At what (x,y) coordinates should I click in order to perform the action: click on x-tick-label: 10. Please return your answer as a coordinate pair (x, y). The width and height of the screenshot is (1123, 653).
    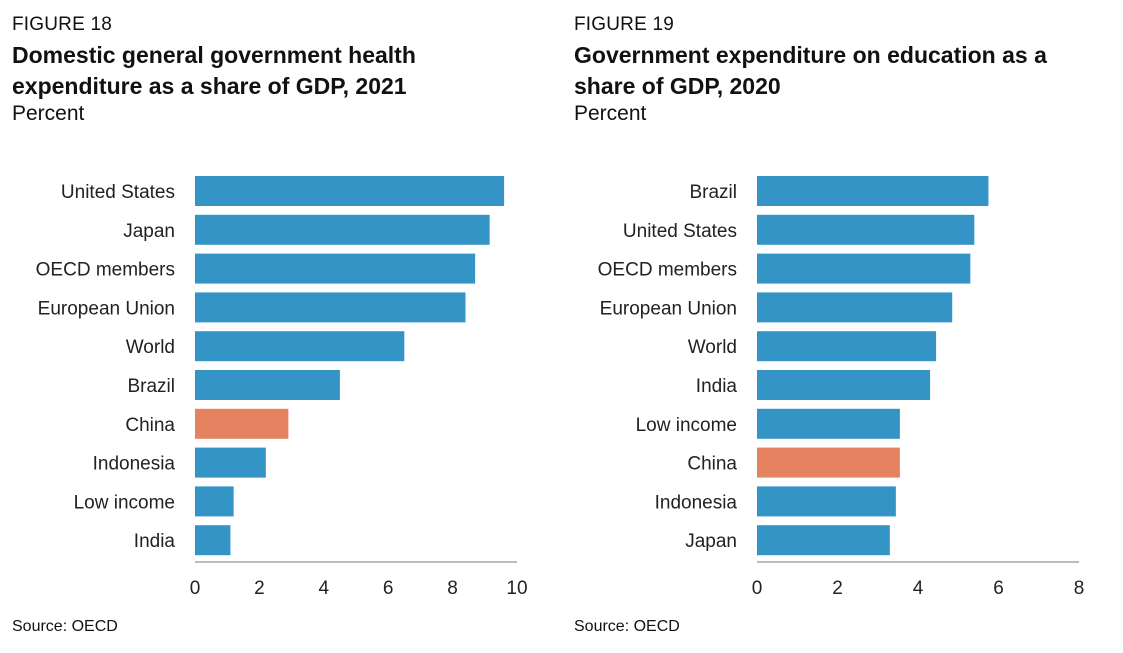
    Looking at the image, I should click on (516, 588).